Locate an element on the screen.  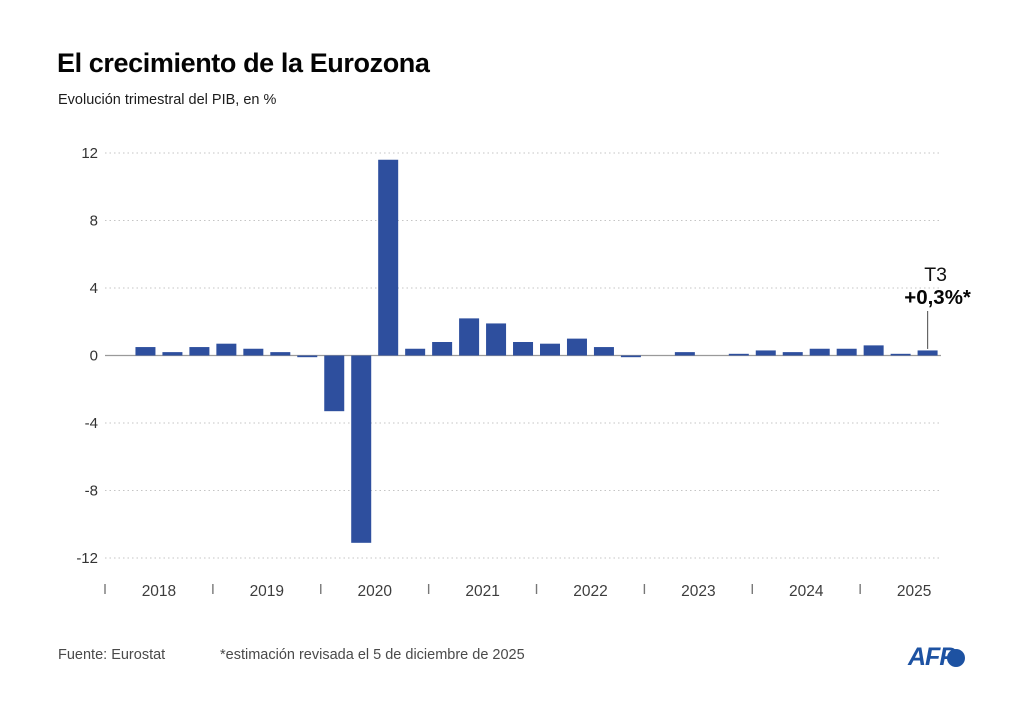
y-axis-label: 8 is located at coordinates (94, 221).